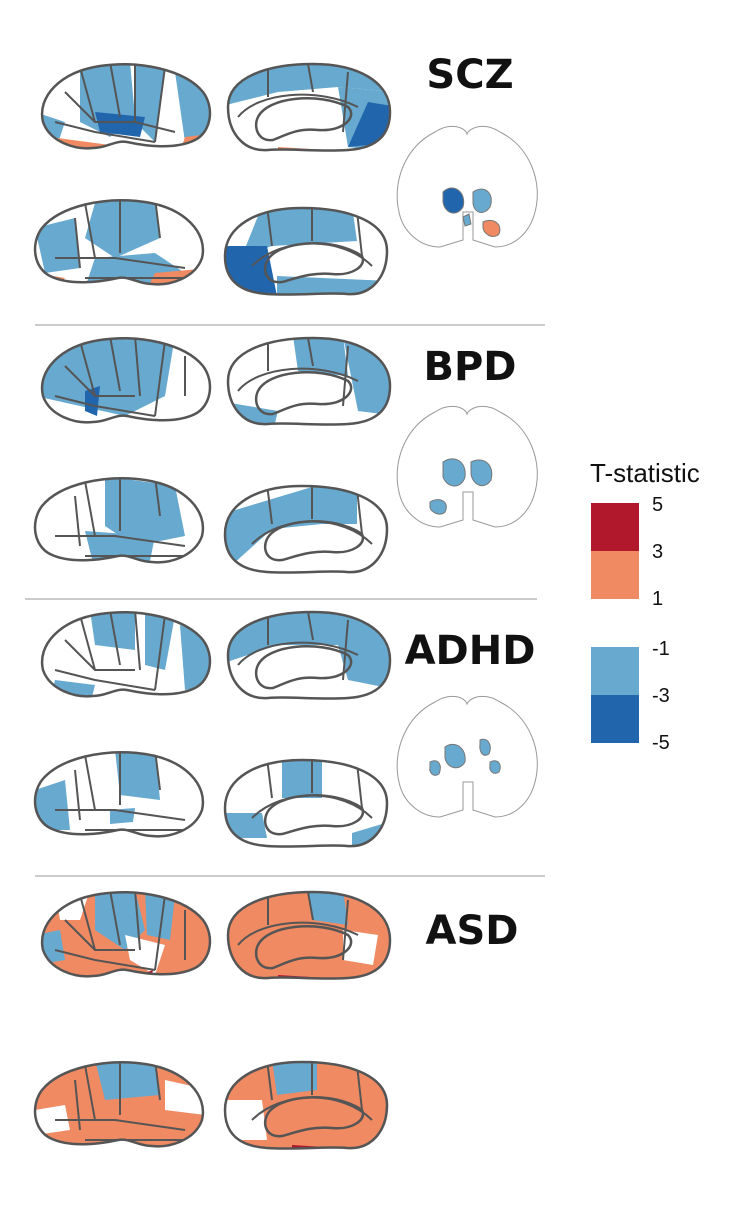 This screenshot has height=1214, width=737. What do you see at coordinates (469, 367) in the screenshot?
I see `panel-label: BPD` at bounding box center [469, 367].